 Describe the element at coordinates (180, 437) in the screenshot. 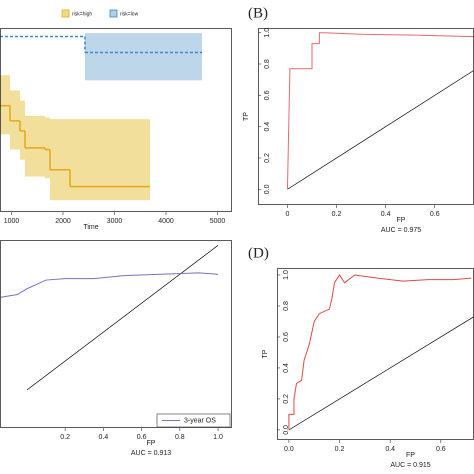

I see `x-tick-label: 0.8` at that location.